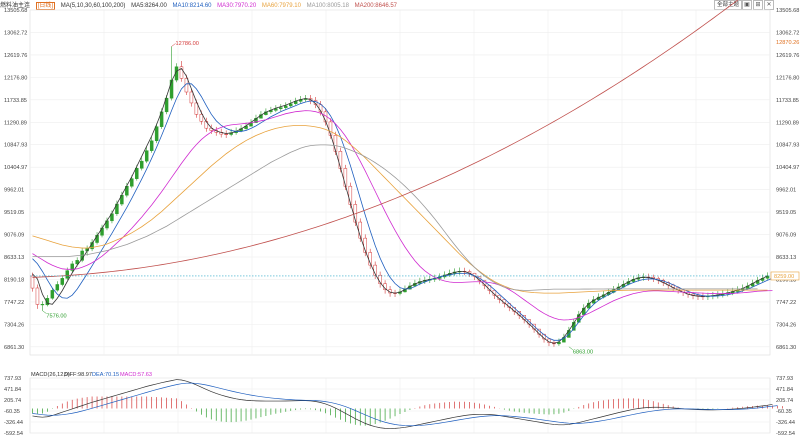 The width and height of the screenshot is (800, 436). Describe the element at coordinates (375, 6) in the screenshot. I see `ma200-label: MA200:8646.57` at that location.